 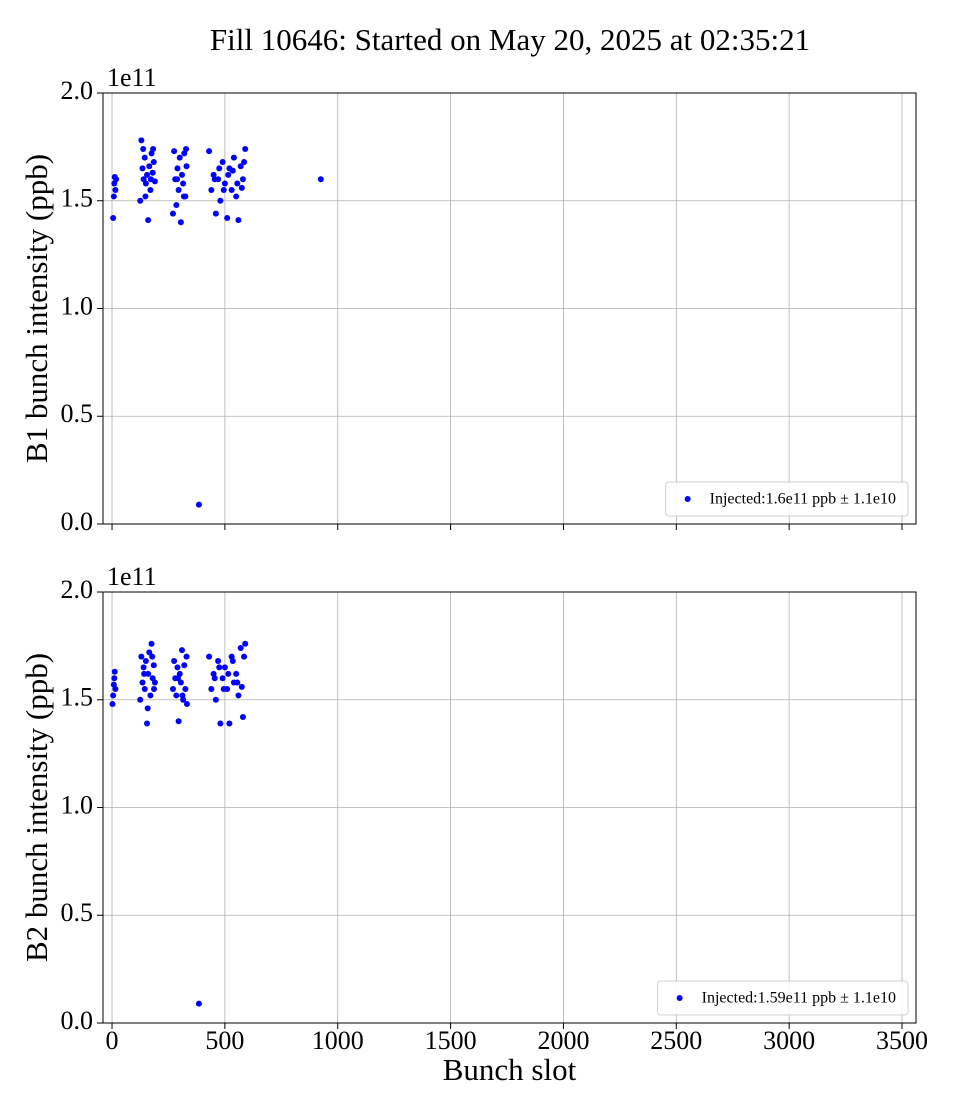 What do you see at coordinates (36, 807) in the screenshot?
I see `y-axis-label: B2 bunch intensity (ppb)` at bounding box center [36, 807].